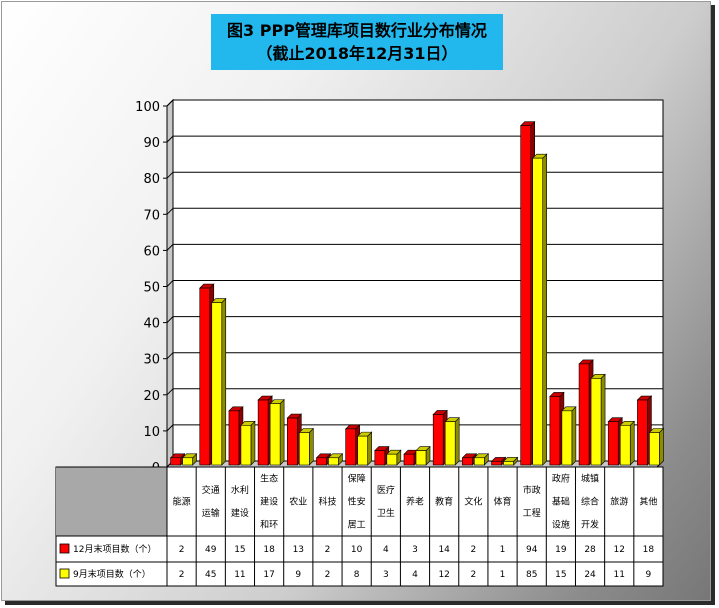  I want to click on y-tick-label: 50, so click(151, 288).